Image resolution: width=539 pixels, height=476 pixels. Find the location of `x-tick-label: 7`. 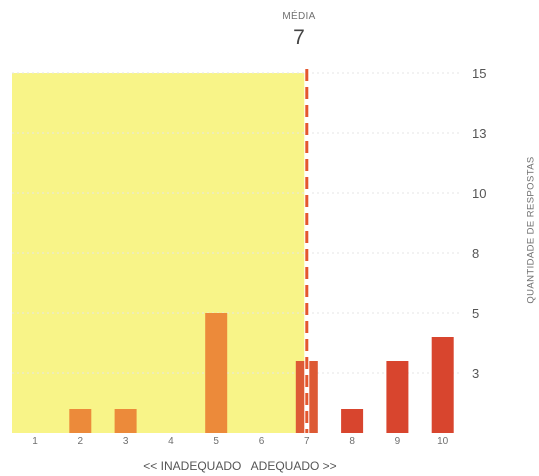

x-tick-label: 7 is located at coordinates (307, 441).